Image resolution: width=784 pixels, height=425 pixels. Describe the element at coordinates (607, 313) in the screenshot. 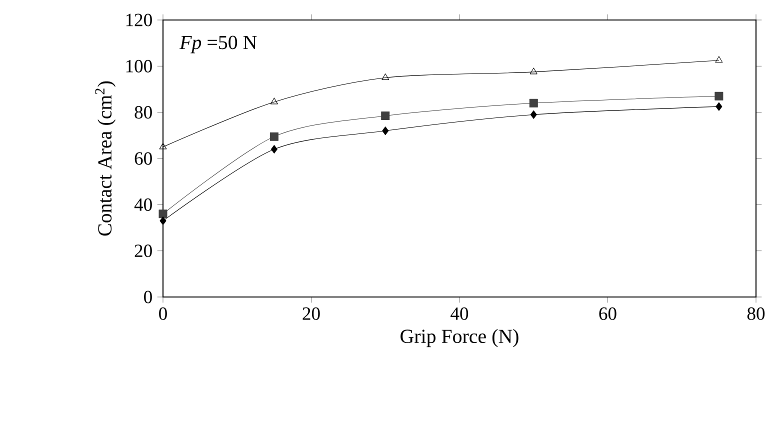

I see `x-tick-label: 60` at that location.